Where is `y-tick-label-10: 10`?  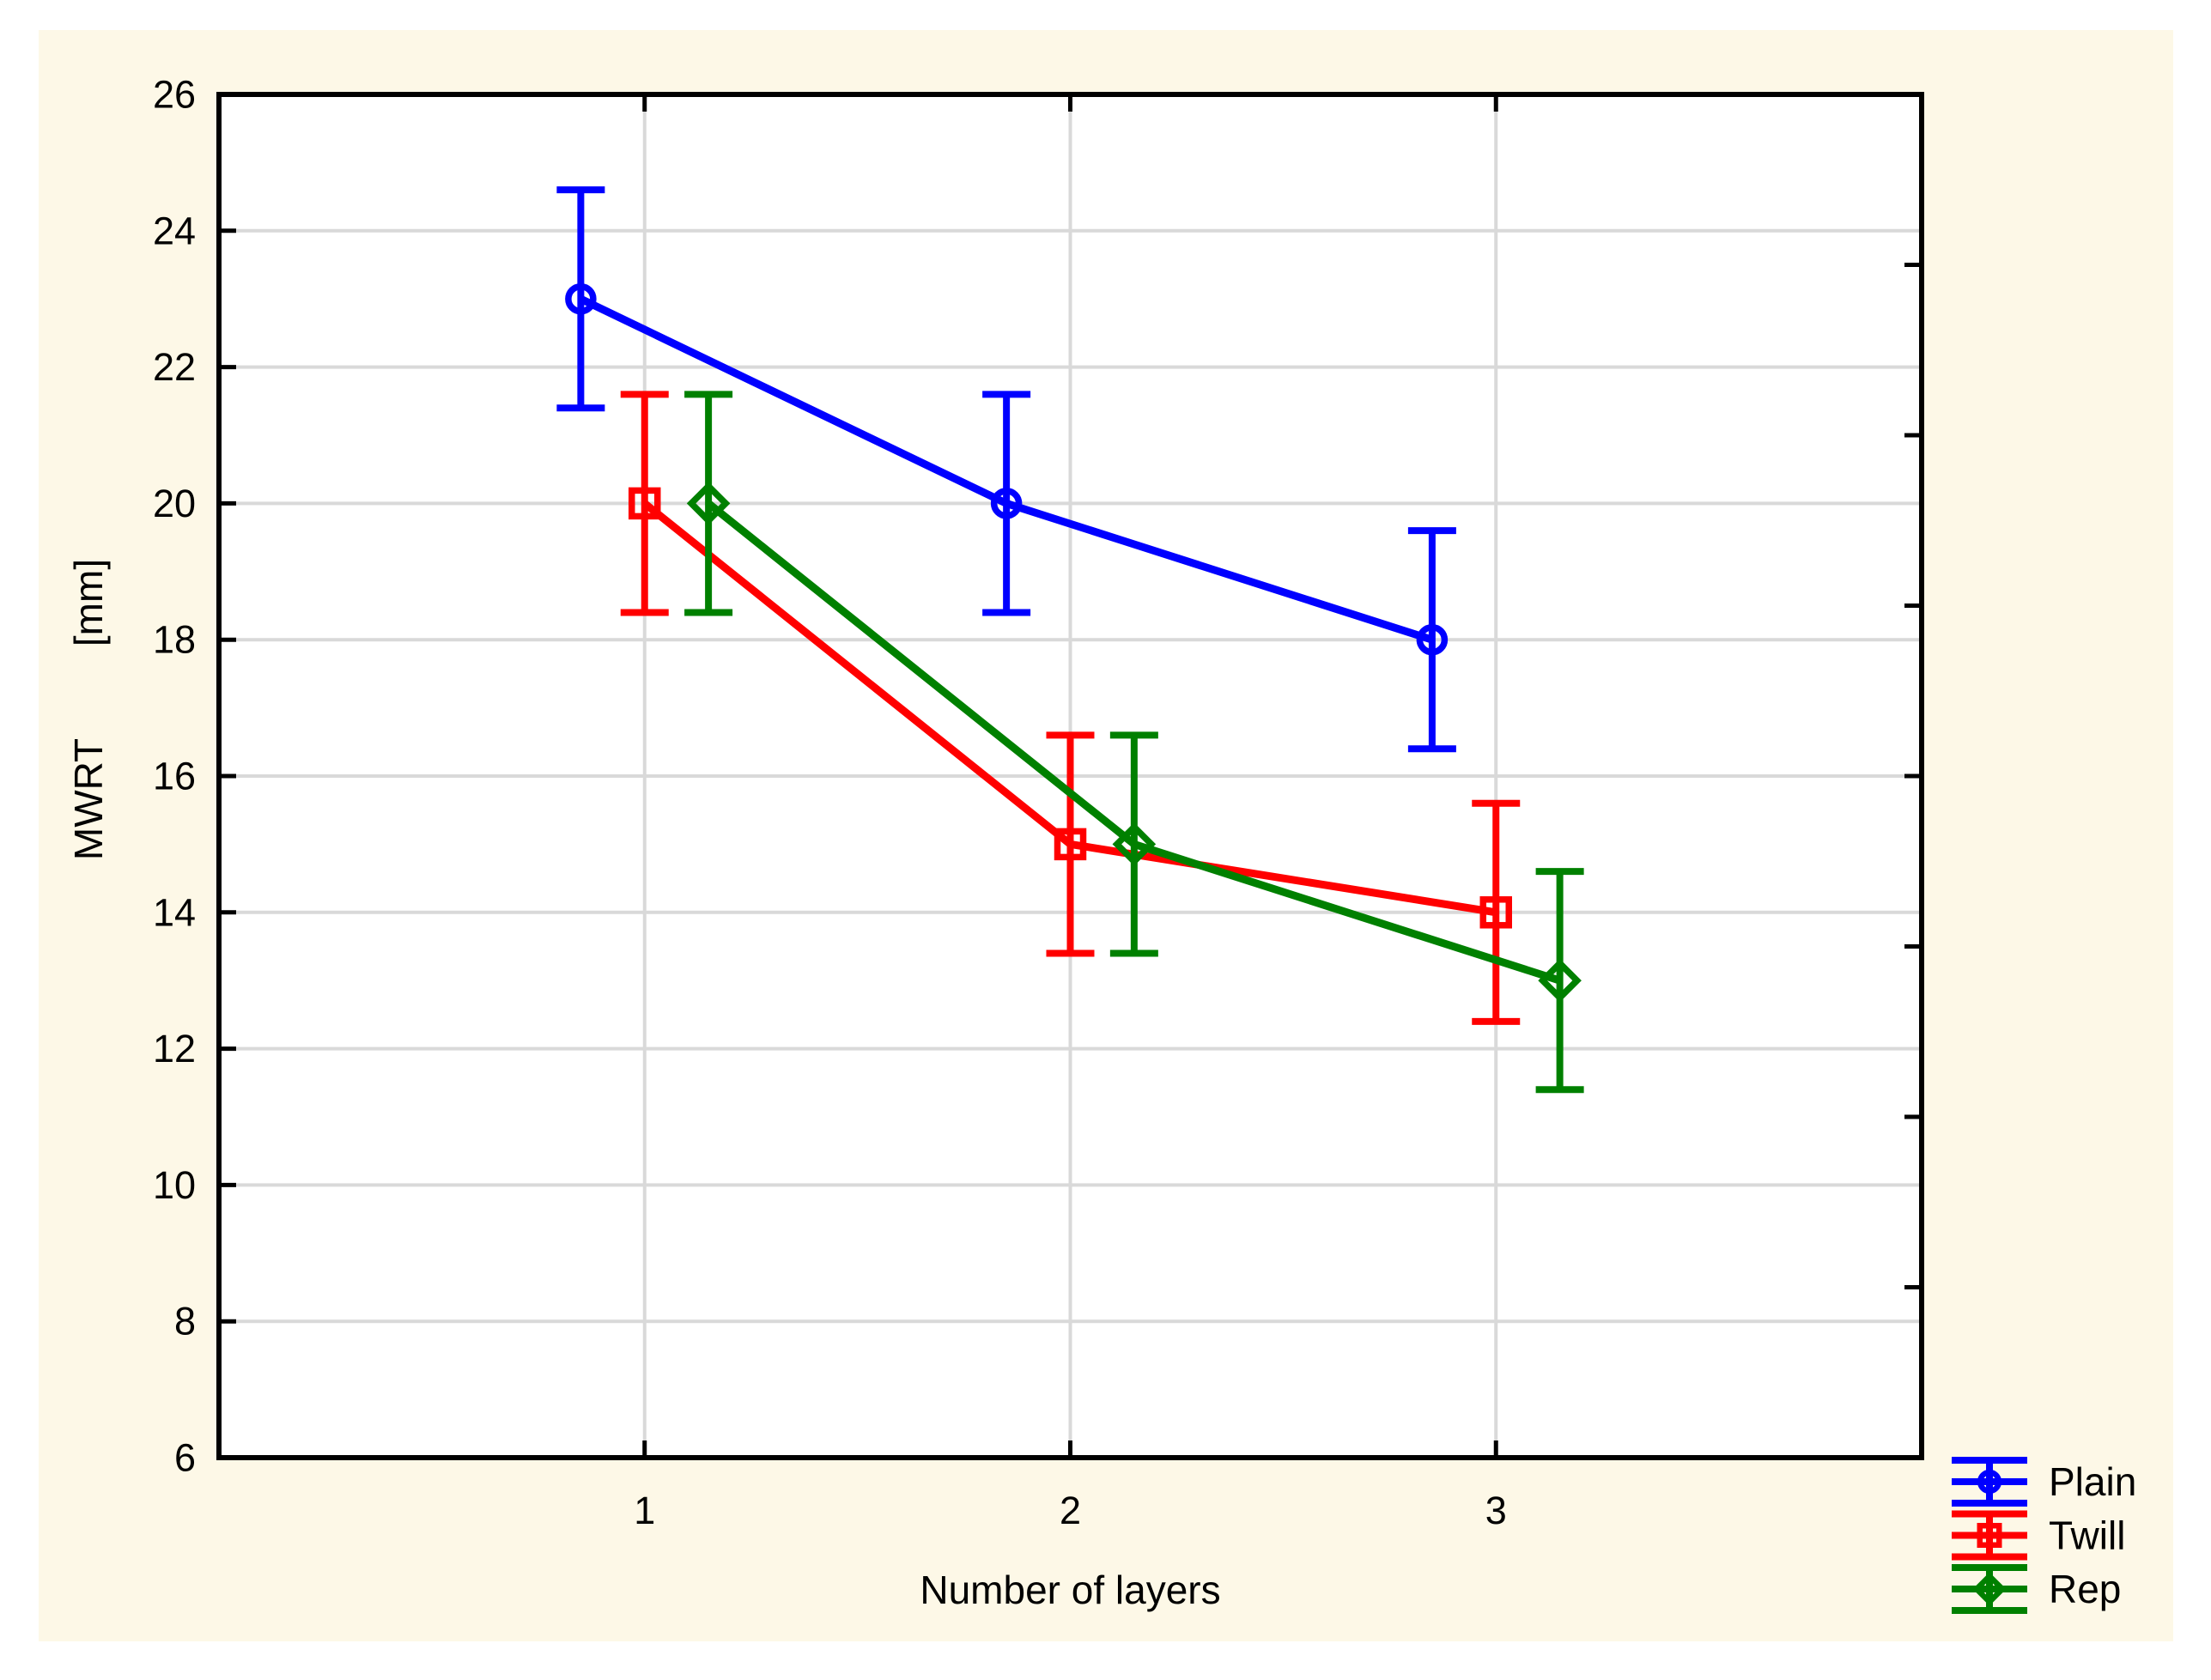 y-tick-label-10: 10 is located at coordinates (174, 1185).